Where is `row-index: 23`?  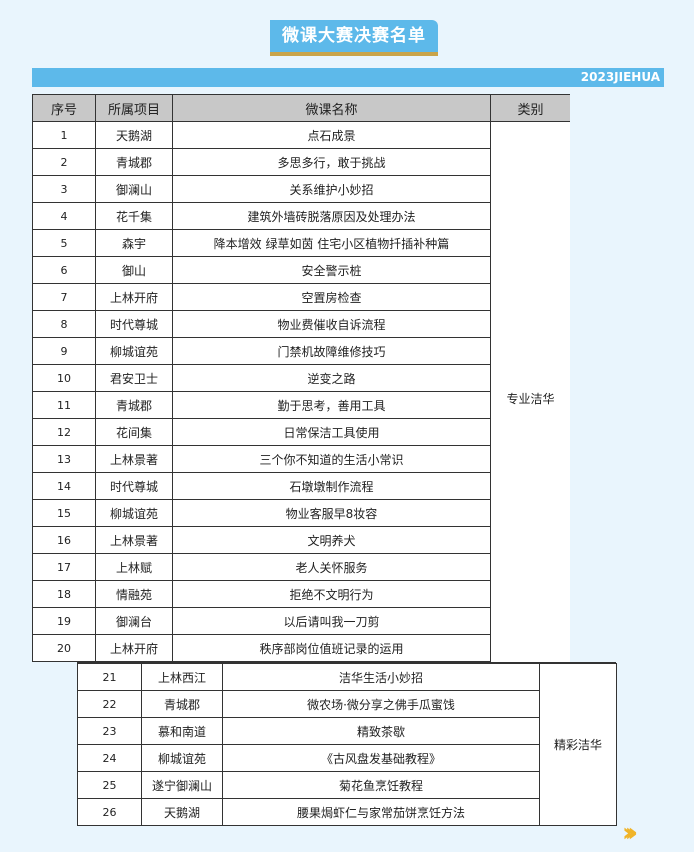 row-index: 23 is located at coordinates (109, 731).